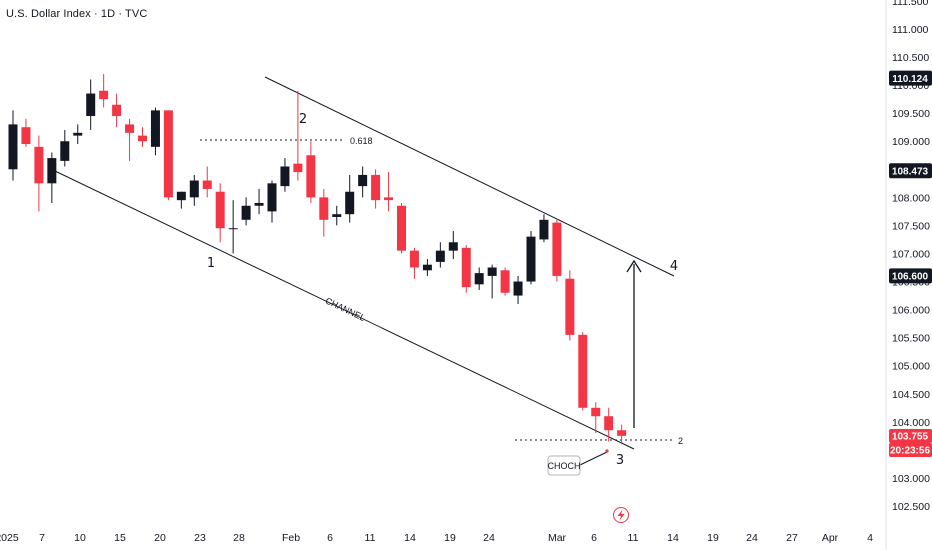  I want to click on price-tick-label: 103.000, so click(911, 479).